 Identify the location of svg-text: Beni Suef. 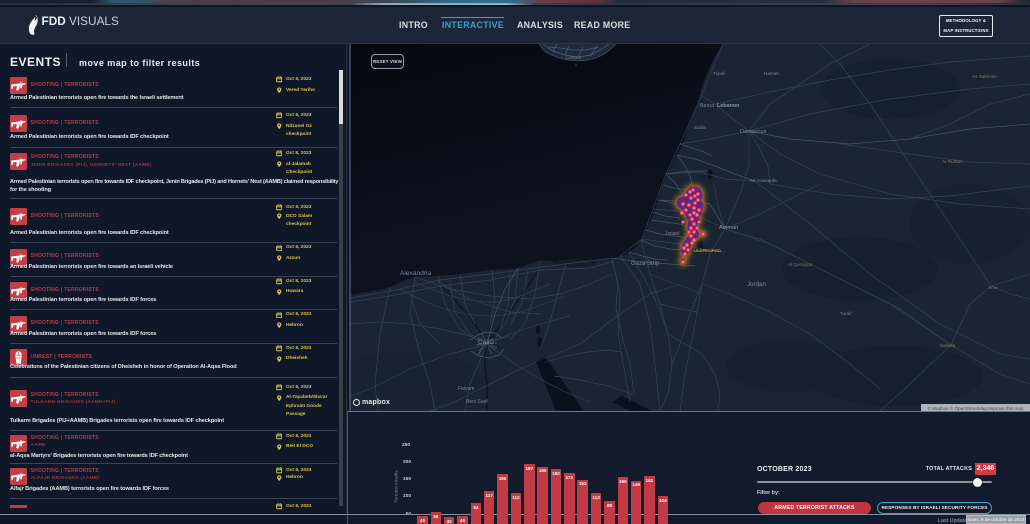
(477, 402).